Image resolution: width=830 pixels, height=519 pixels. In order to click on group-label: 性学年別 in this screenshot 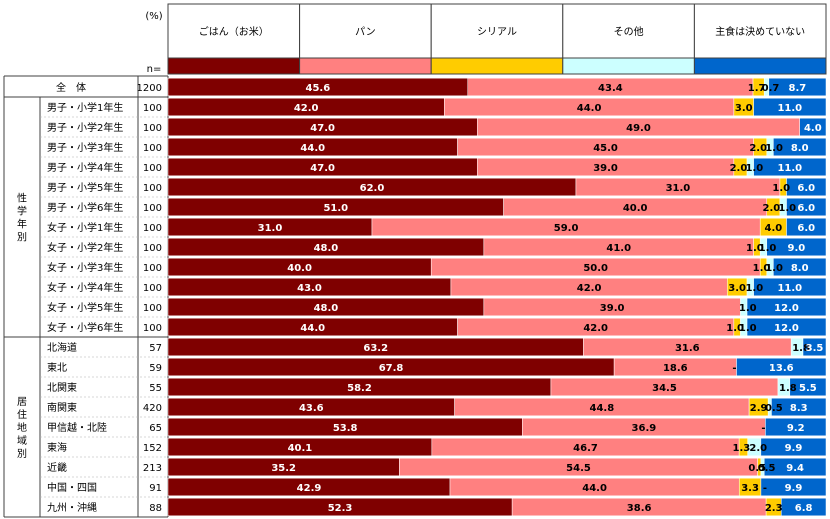, I will do `click(22, 218)`.